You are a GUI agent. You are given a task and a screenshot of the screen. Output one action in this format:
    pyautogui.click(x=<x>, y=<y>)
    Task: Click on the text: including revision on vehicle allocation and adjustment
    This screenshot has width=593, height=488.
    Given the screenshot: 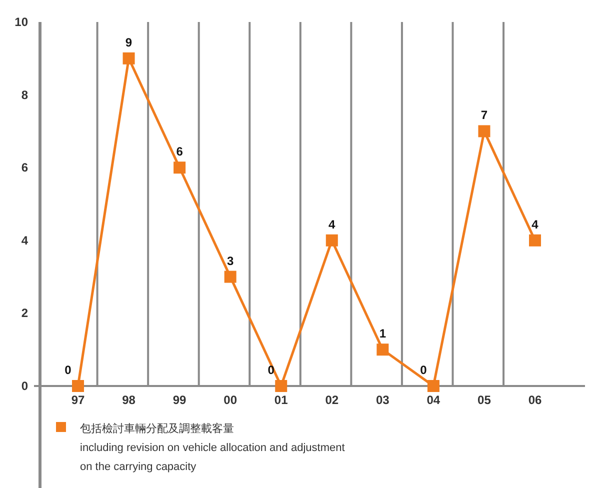 What is the action you would take?
    pyautogui.click(x=212, y=448)
    